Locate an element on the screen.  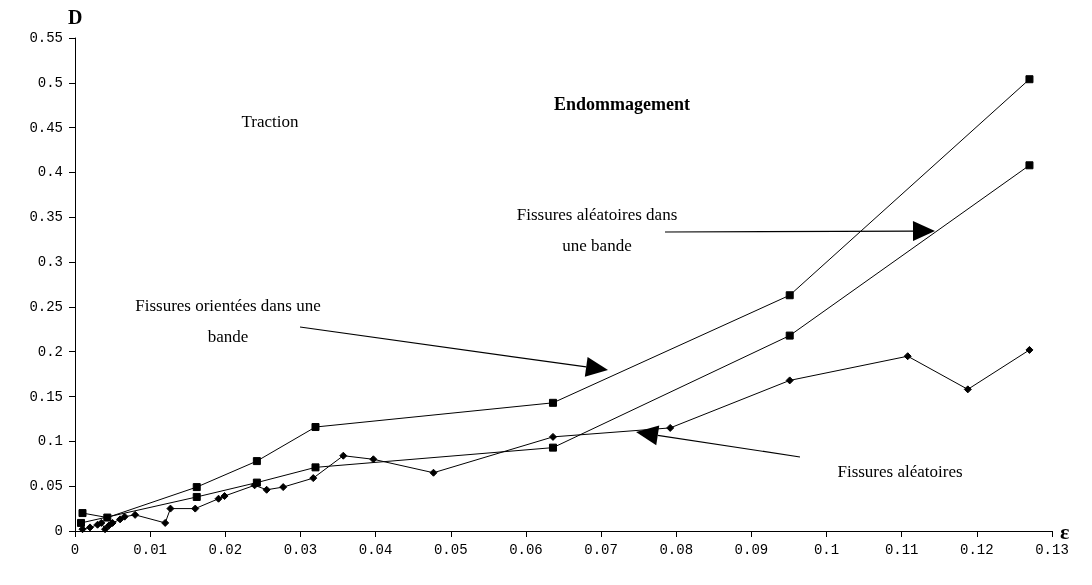
y-tick-label: 0.25 is located at coordinates (46, 306).